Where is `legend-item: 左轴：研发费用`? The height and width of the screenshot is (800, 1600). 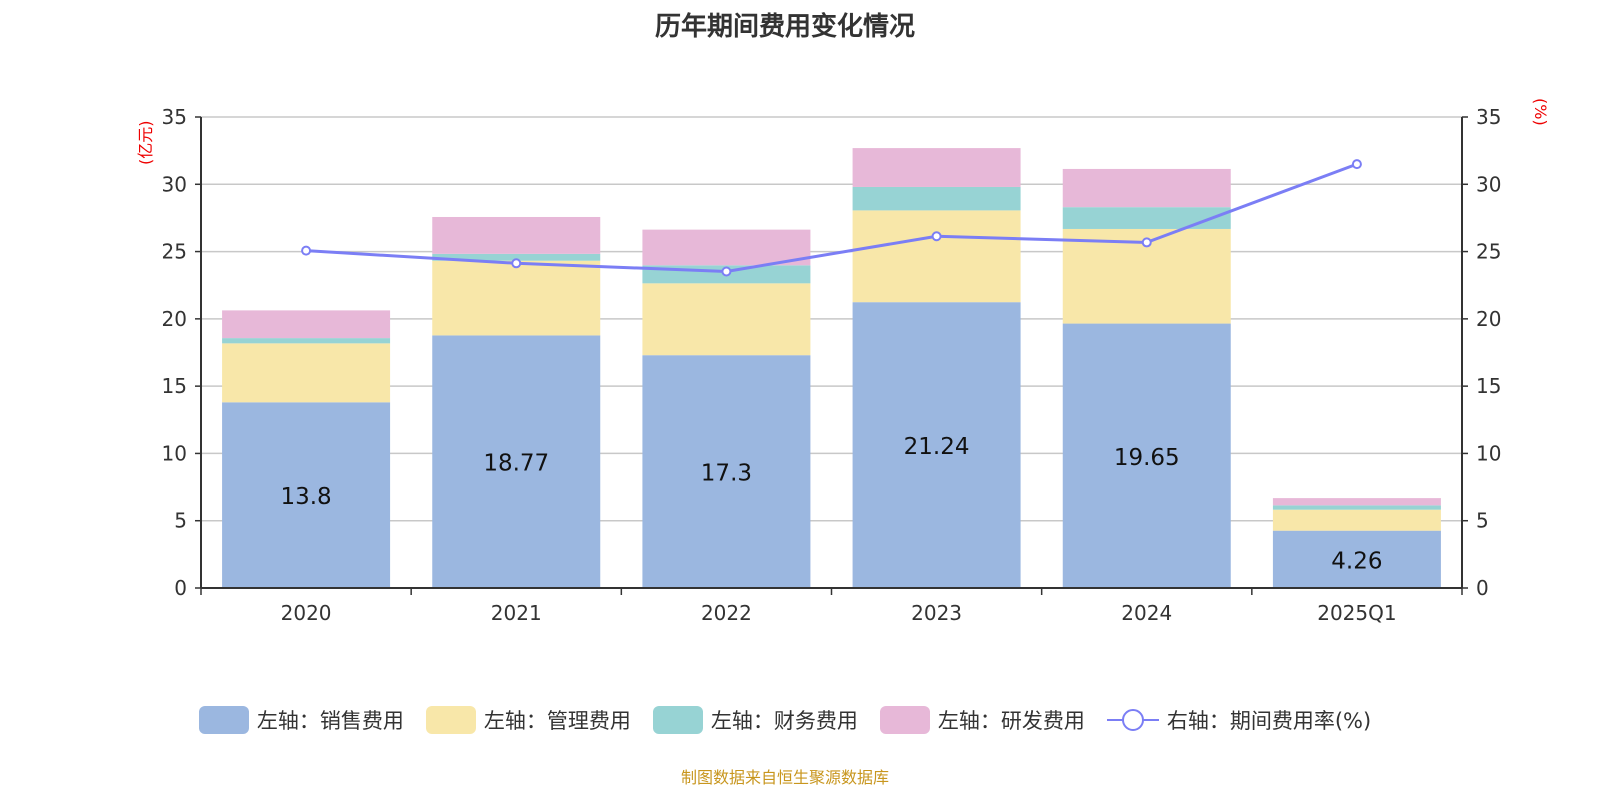 legend-item: 左轴：研发费用 is located at coordinates (982, 720).